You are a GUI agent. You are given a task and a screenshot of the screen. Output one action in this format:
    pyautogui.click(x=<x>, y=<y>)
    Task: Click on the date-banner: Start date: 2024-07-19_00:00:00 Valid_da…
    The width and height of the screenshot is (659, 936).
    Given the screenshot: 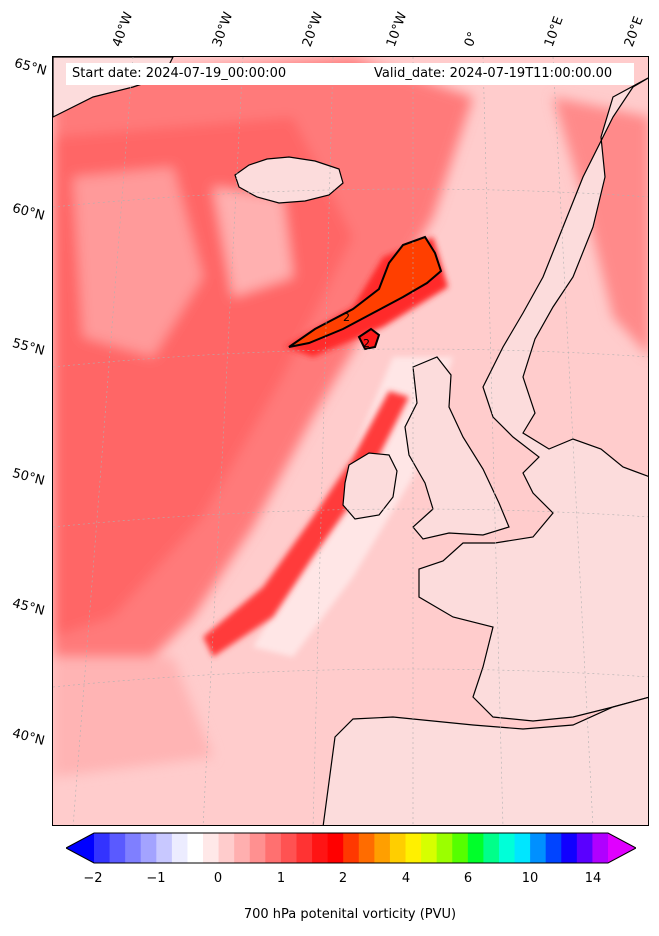 What is the action you would take?
    pyautogui.click(x=350, y=74)
    